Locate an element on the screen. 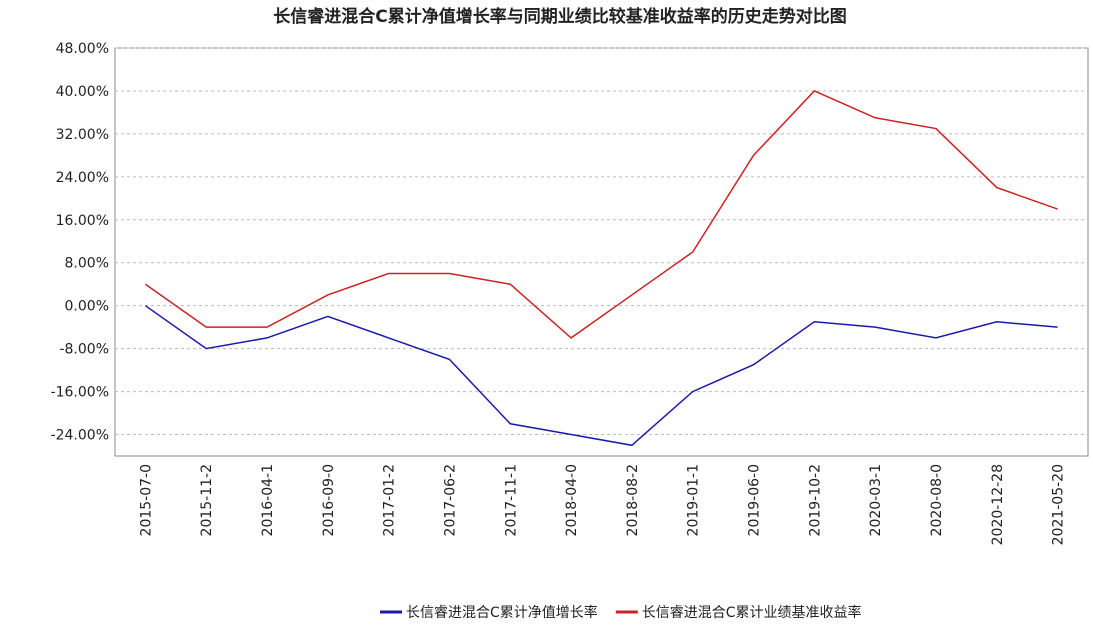  x-tick-label: 2018-04-0 is located at coordinates (572, 500).